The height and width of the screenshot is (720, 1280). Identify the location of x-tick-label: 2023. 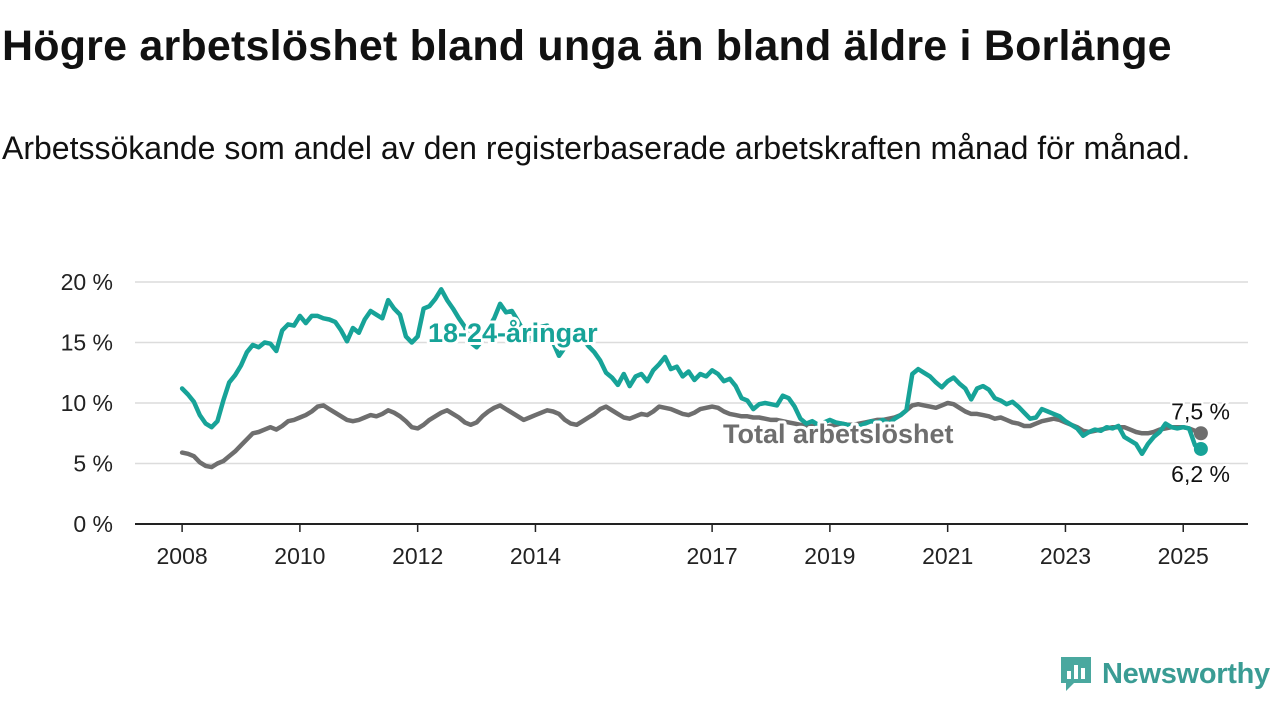
(1065, 556).